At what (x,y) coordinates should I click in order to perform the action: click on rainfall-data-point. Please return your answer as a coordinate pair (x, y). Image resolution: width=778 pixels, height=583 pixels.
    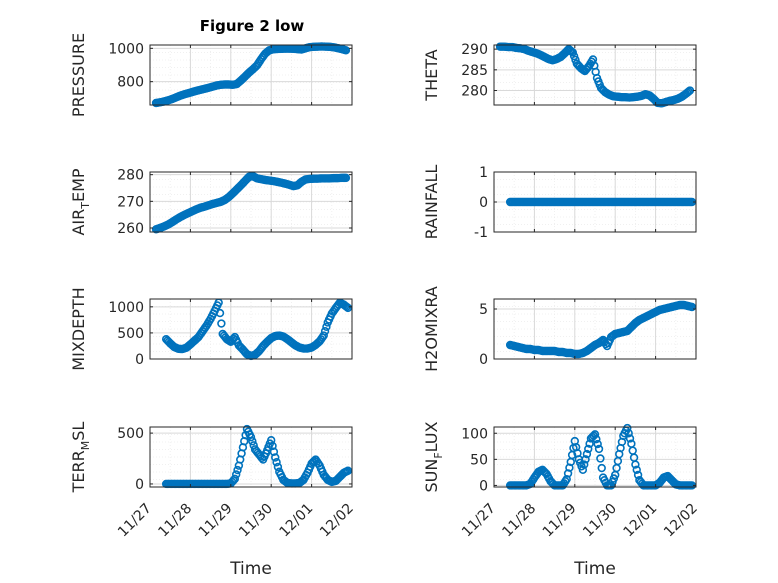
    Looking at the image, I should click on (686, 202).